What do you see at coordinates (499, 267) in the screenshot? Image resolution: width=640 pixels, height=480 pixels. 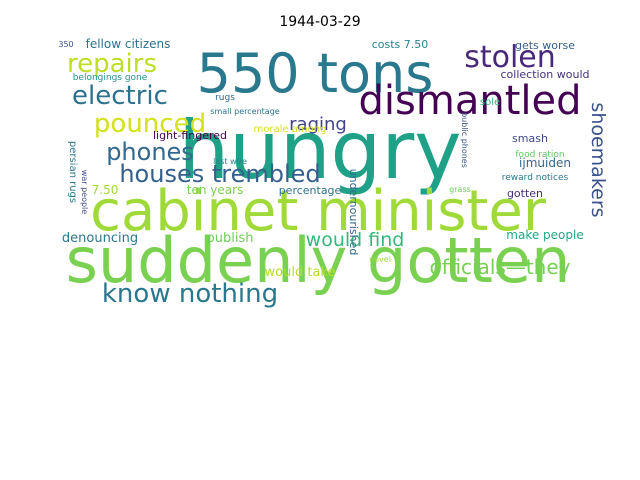 I see `word: officials—they` at bounding box center [499, 267].